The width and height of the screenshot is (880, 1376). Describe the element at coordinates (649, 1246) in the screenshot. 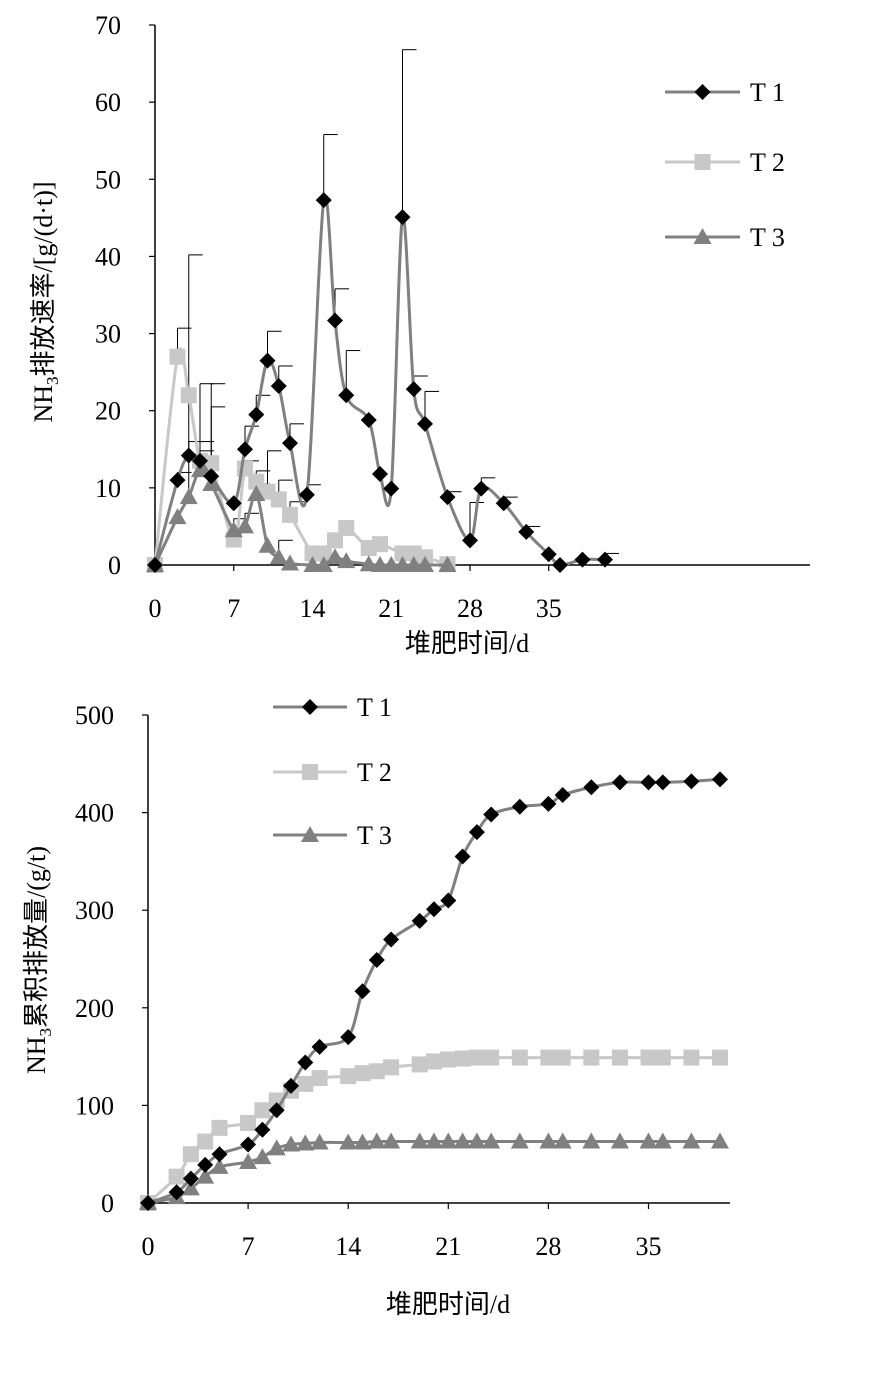

I see `x-tick-label: 35` at that location.